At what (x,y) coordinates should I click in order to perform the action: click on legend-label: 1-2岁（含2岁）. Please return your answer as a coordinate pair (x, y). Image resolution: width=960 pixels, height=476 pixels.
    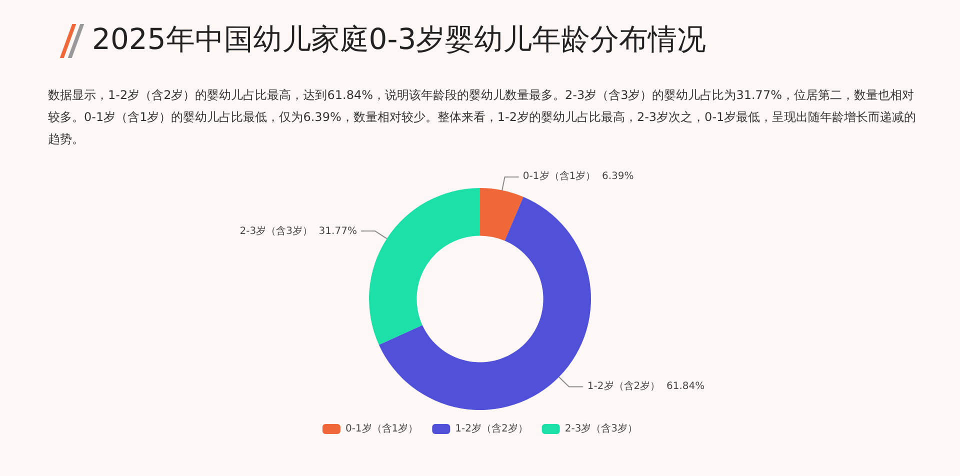
    Looking at the image, I should click on (491, 428).